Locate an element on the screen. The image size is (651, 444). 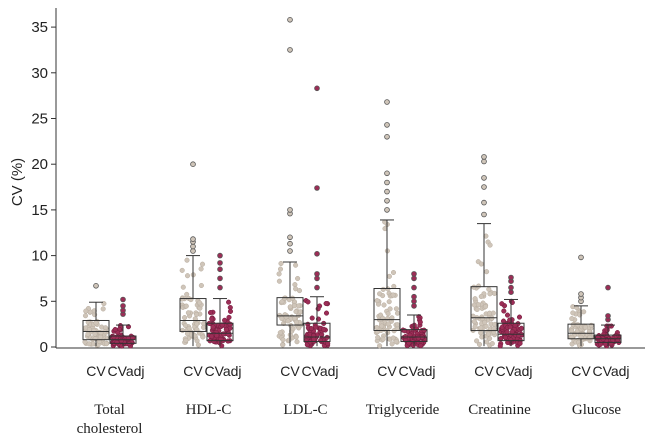
y-tick-label: 30 is located at coordinates (39, 73).